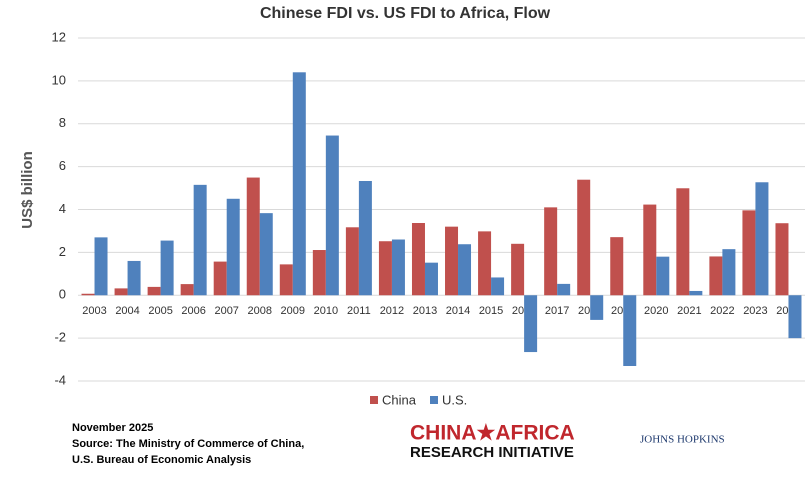  Describe the element at coordinates (127, 311) in the screenshot. I see `x-tick-label: 2004` at that location.